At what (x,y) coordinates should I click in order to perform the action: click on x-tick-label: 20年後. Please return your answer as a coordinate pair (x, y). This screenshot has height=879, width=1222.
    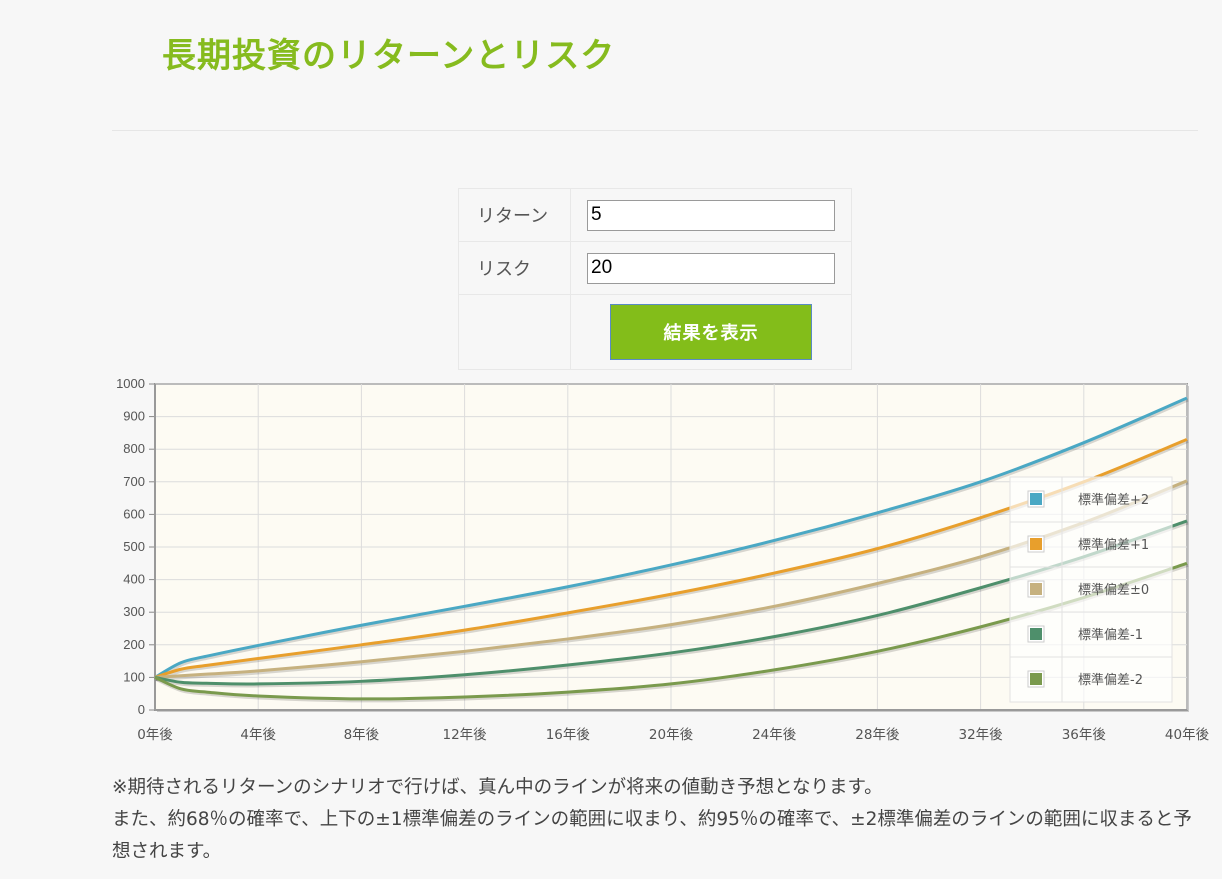
    Looking at the image, I should click on (671, 735).